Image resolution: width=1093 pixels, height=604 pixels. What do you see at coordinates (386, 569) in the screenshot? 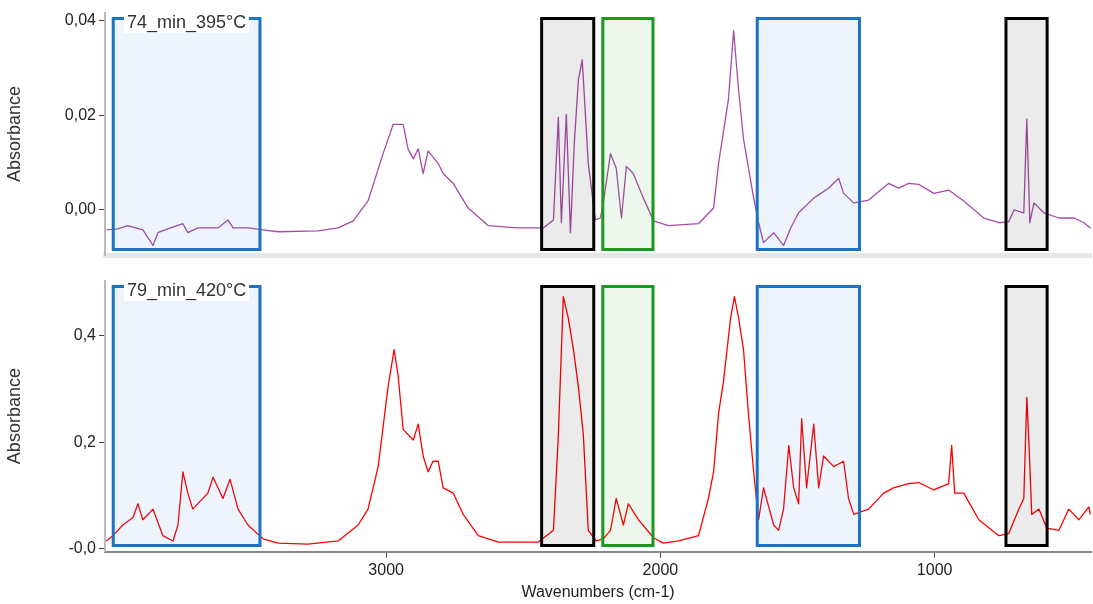
I see `x-tick-label: 3000` at bounding box center [386, 569].